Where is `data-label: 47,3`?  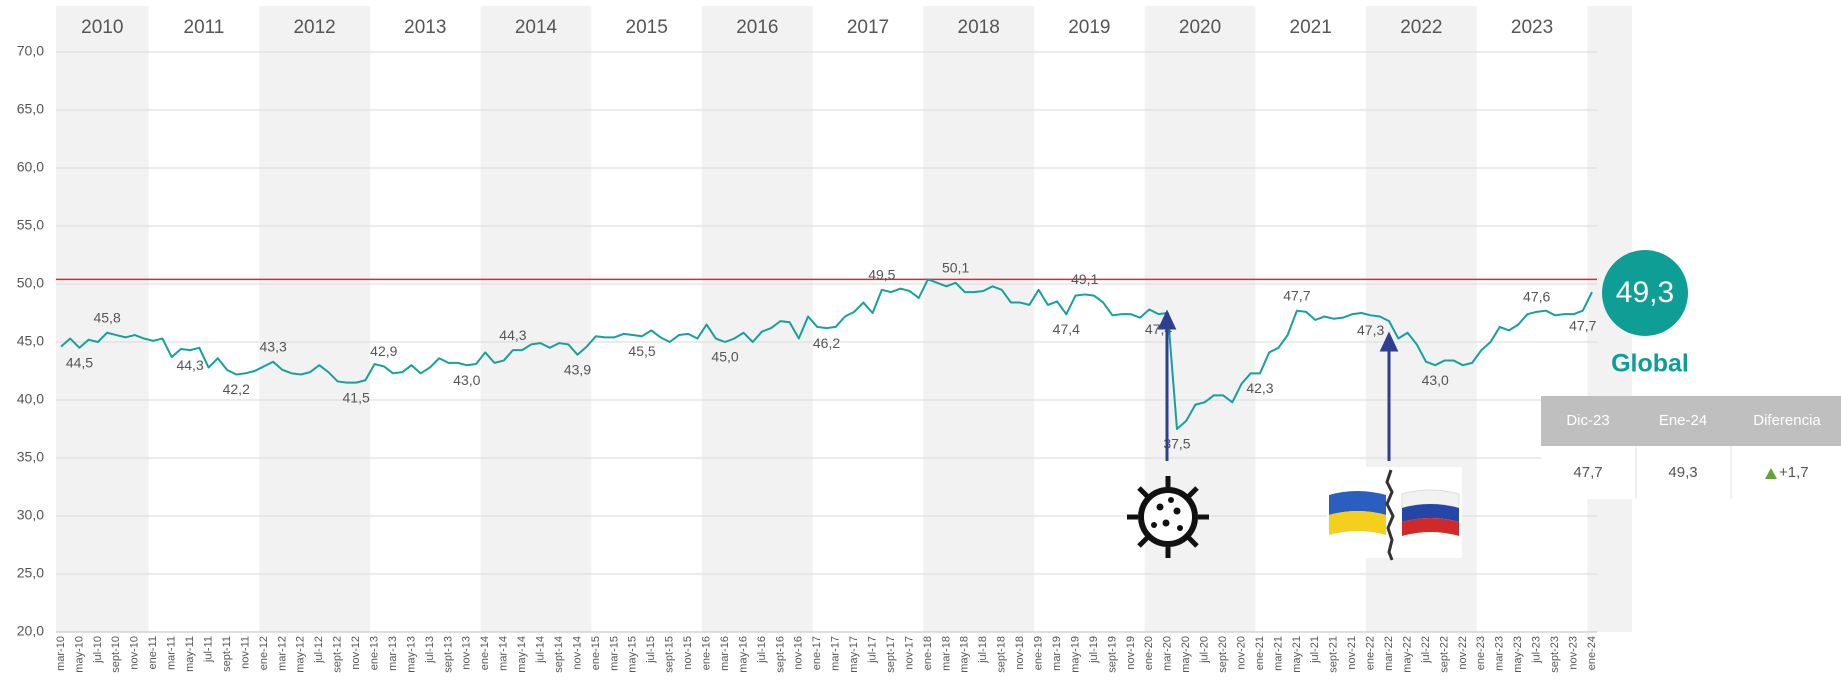 data-label: 47,3 is located at coordinates (1370, 330).